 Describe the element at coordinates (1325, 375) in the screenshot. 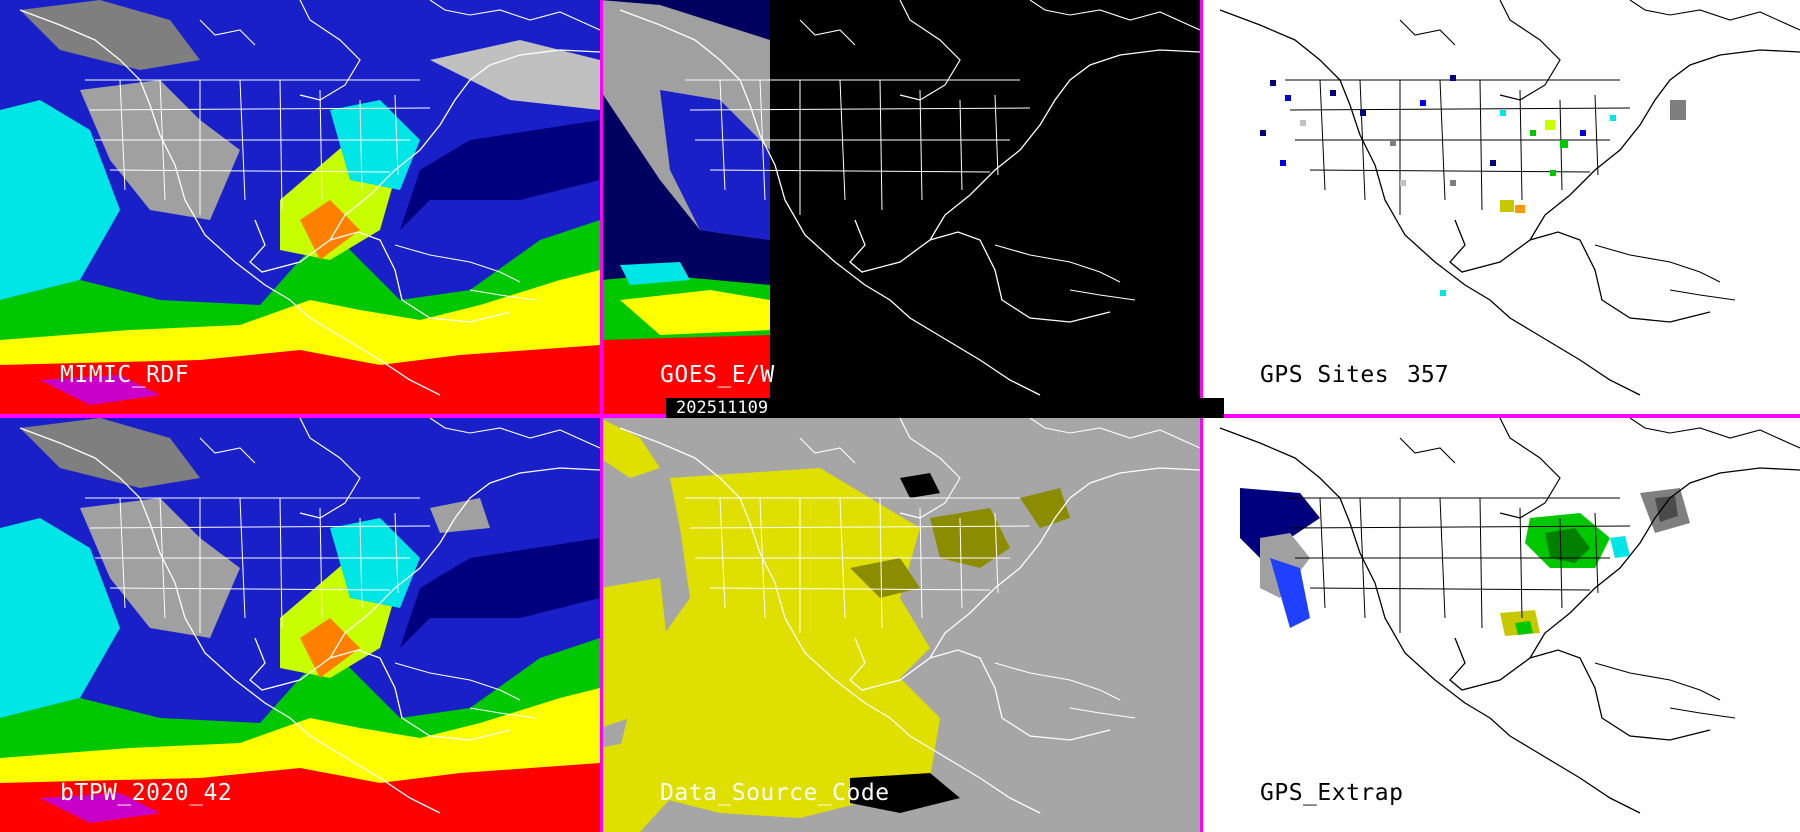

I see `gps-sites-label: GPS Sites` at that location.